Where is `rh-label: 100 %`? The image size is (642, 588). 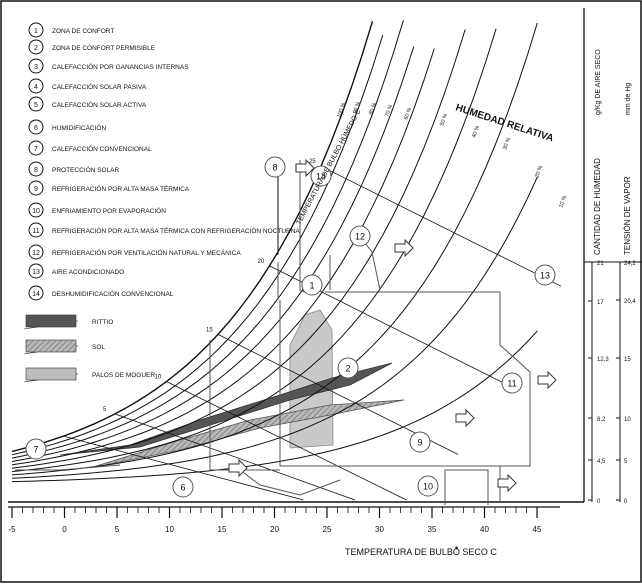 rh-label: 100 % is located at coordinates (341, 110).